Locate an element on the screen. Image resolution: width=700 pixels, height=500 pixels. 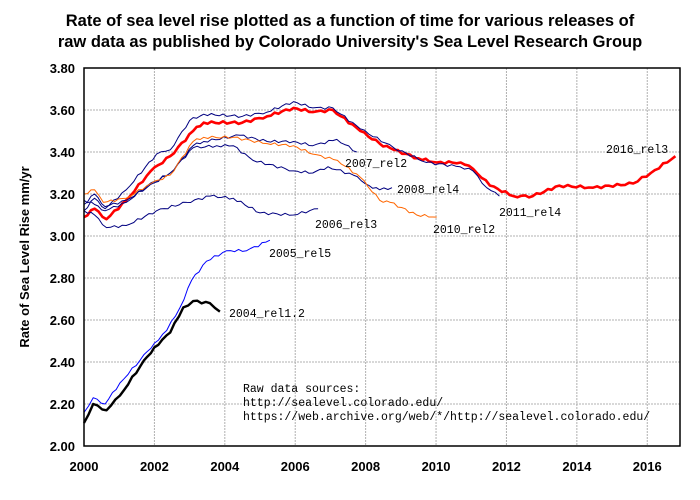
y-tick-label: 2.00 is located at coordinates (62, 446).